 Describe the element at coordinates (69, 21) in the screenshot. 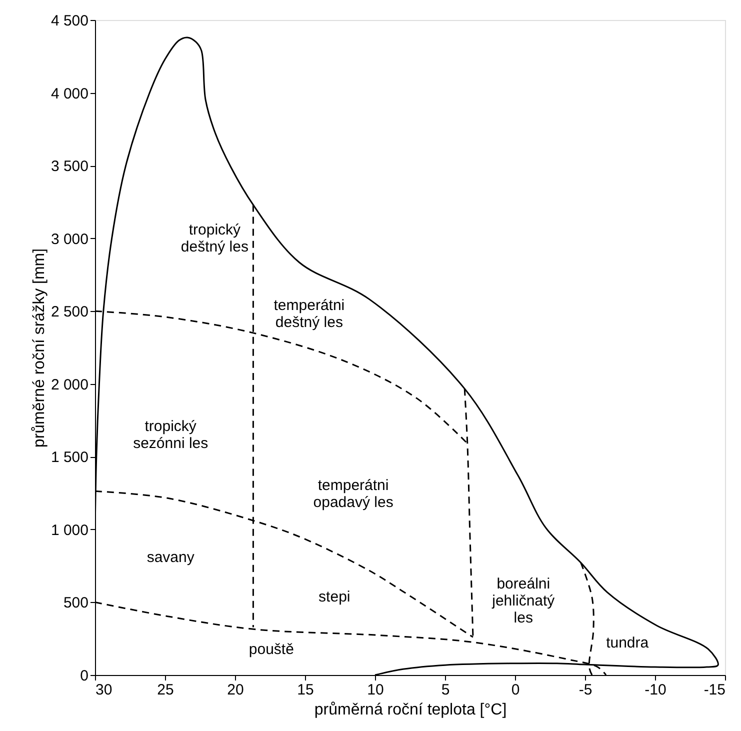

I see `y-tick-label: 4 500` at that location.